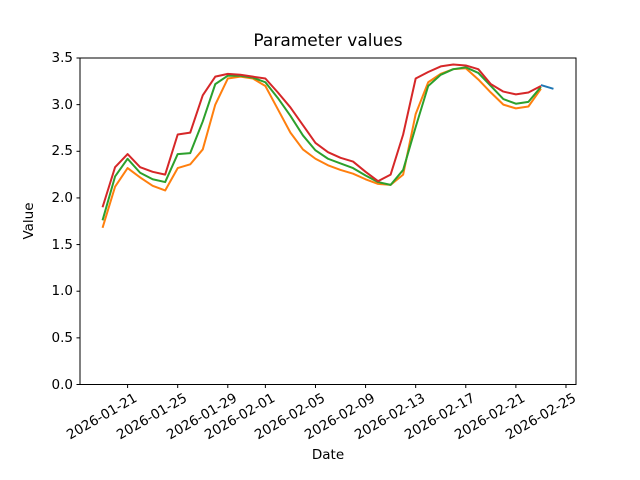 This screenshot has width=640, height=480. I want to click on y-tick-label: 2.5, so click(62, 151).